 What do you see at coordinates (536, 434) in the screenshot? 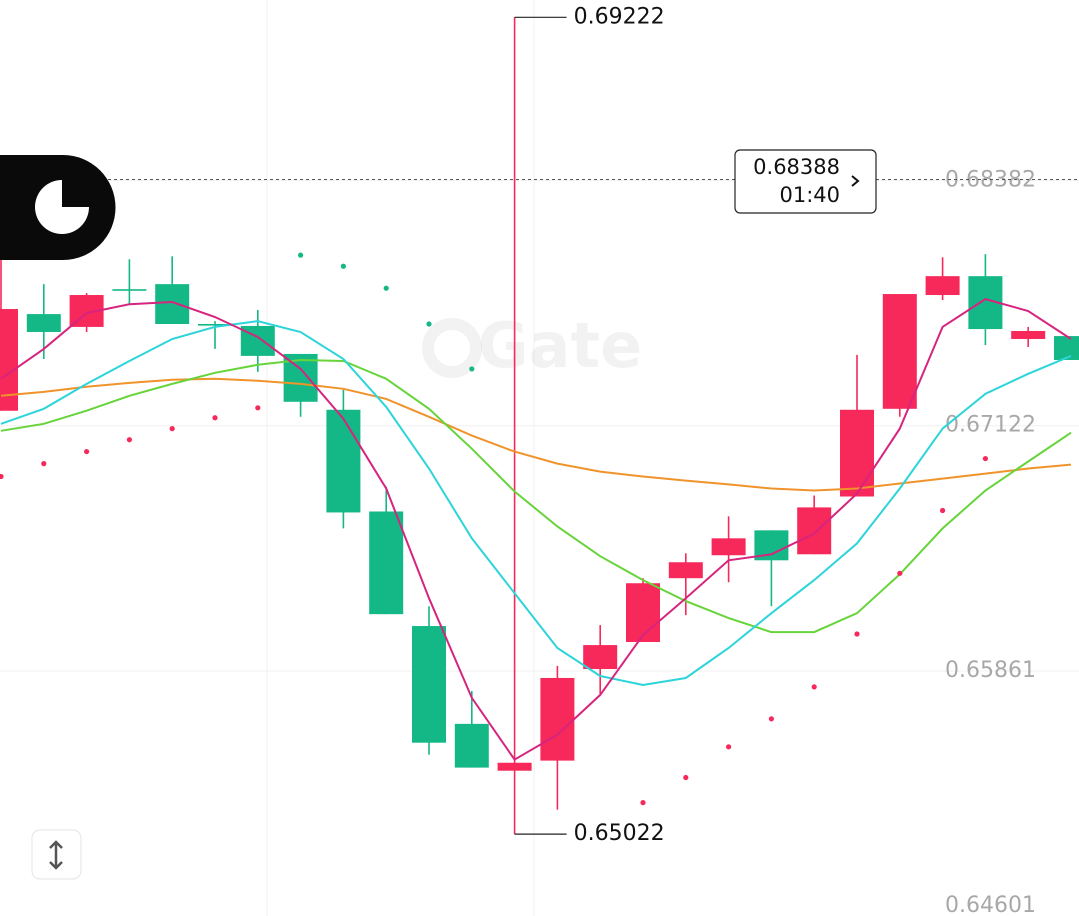
I see `ma-line` at bounding box center [536, 434].